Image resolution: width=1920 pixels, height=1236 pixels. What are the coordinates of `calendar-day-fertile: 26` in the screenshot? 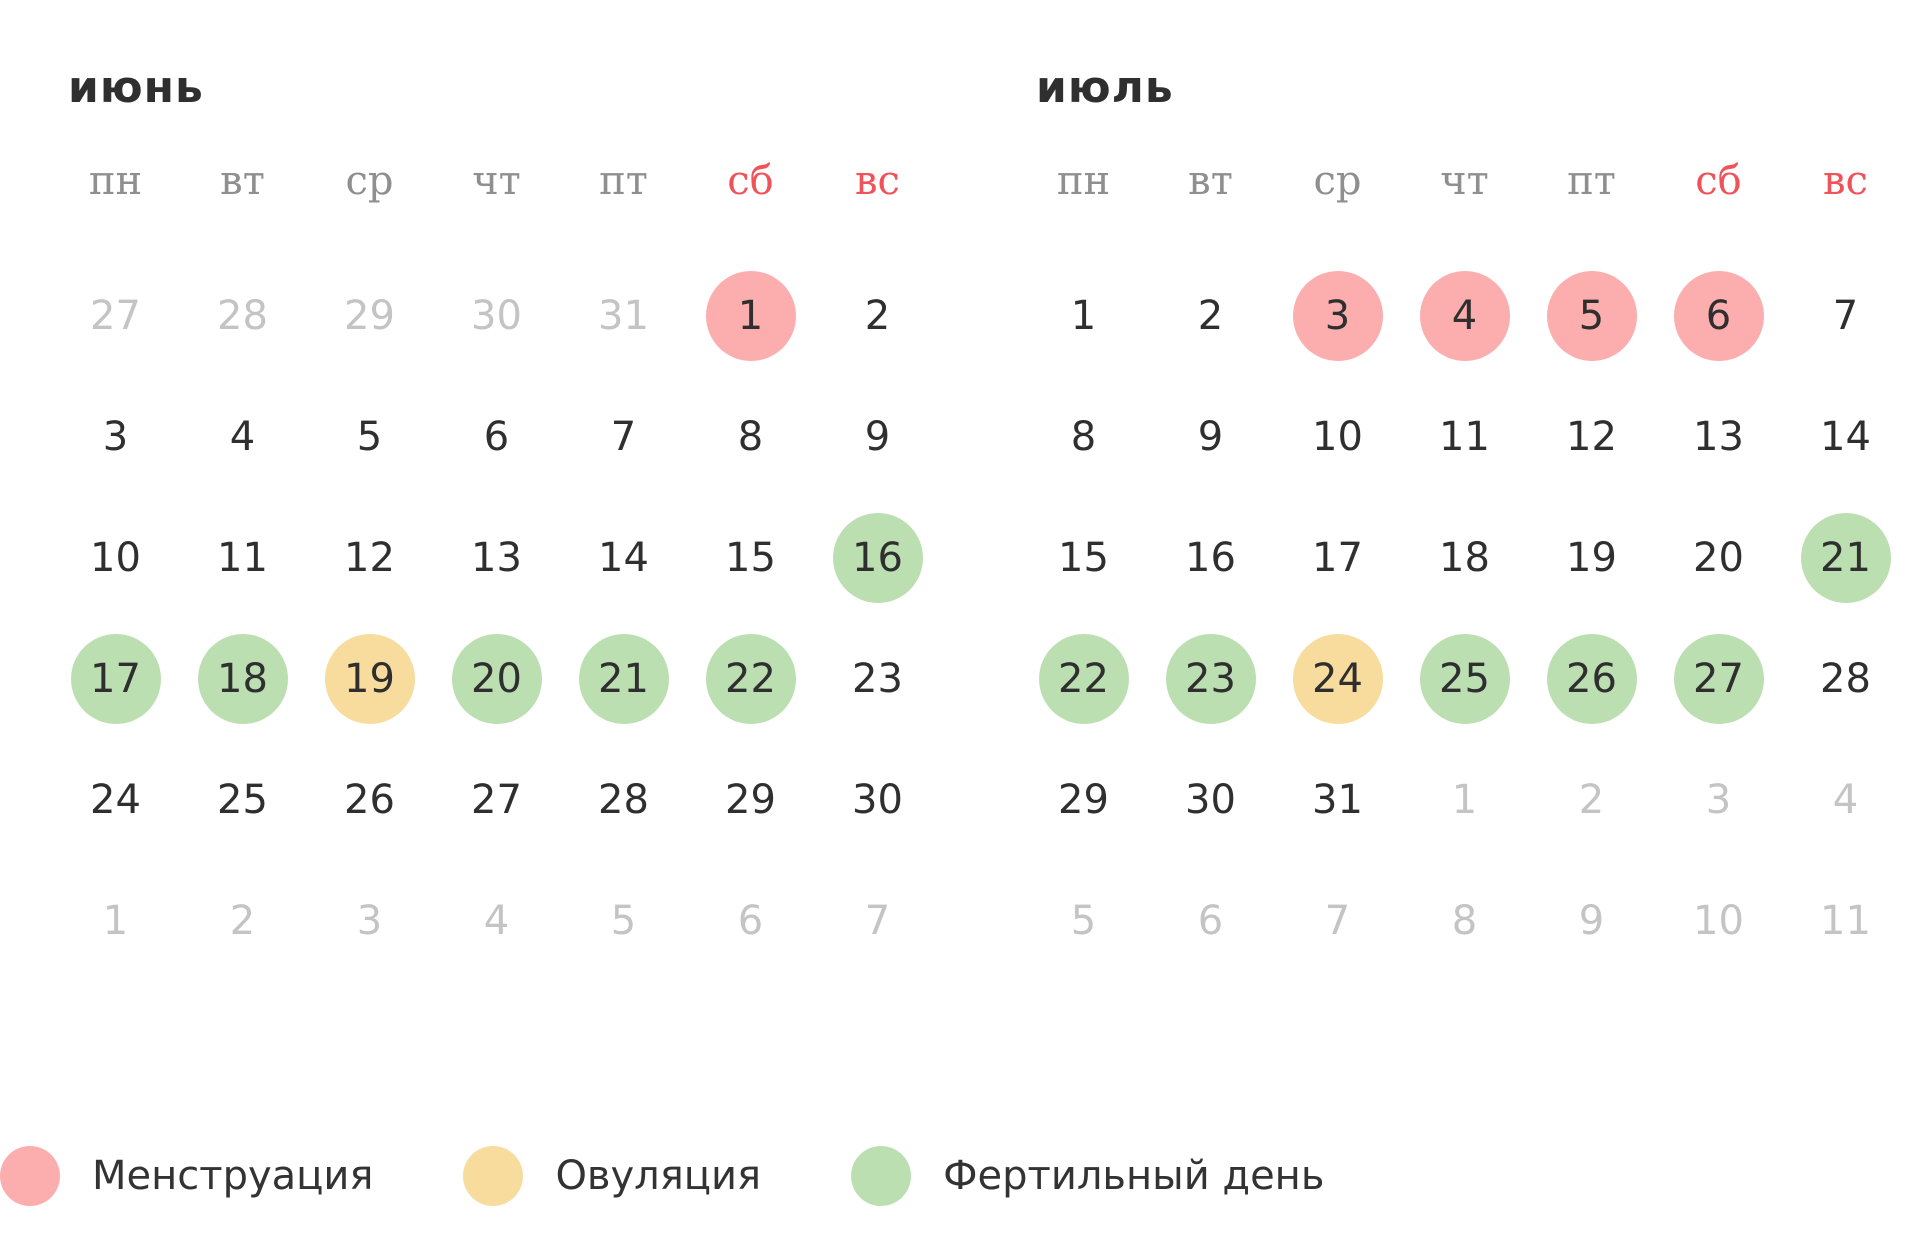 It's located at (1591, 678).